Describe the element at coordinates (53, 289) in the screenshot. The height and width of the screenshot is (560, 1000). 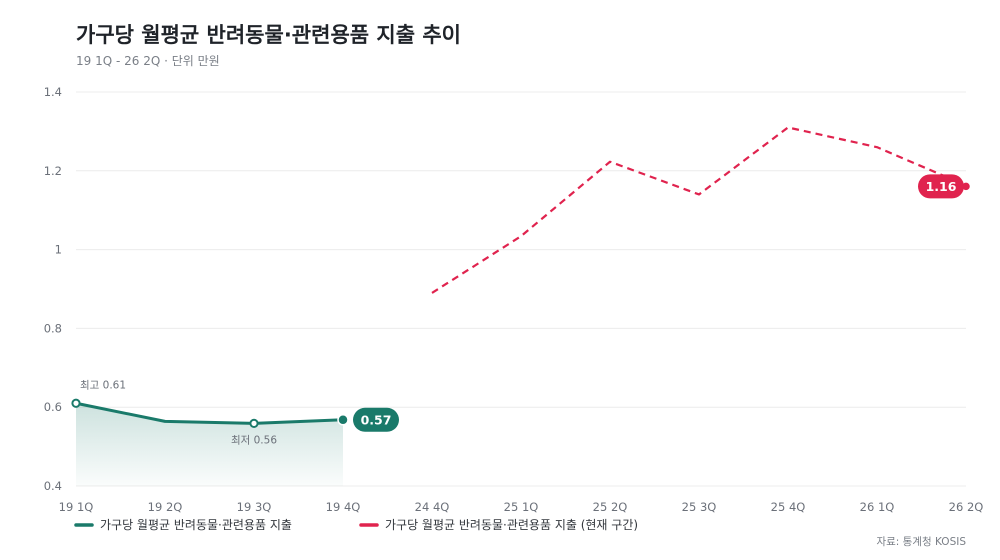
I see `y-axis: 0.4 0.6 0.8 1 1.2 1.4` at that location.